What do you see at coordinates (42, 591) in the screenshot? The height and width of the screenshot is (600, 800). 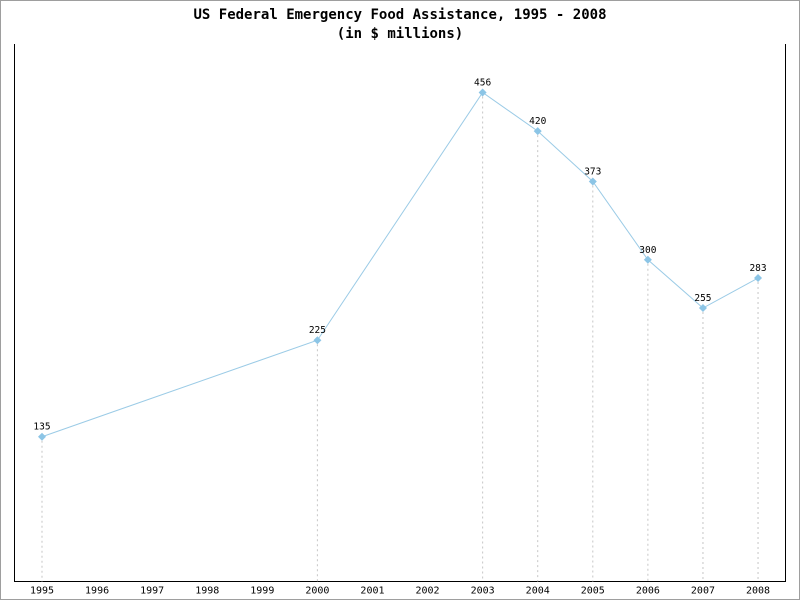 I see `x-tick-label: 1995` at bounding box center [42, 591].